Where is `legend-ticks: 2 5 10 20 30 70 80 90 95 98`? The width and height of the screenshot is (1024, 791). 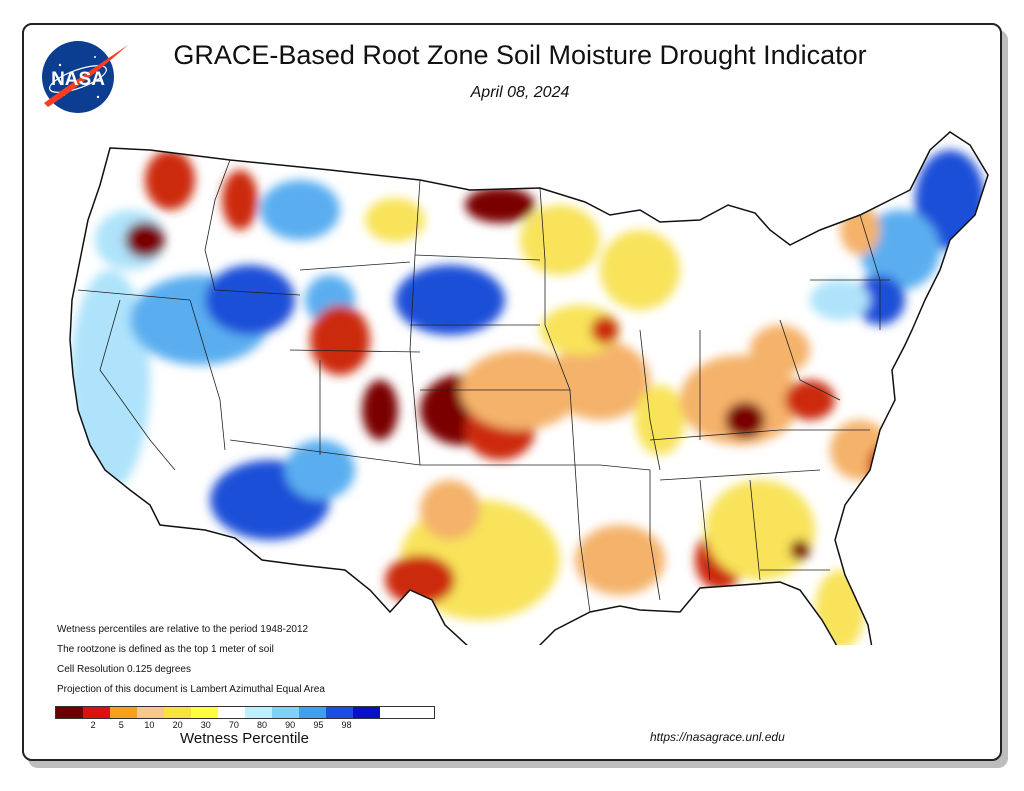
legend-ticks: 2 5 10 20 30 70 80 90 95 98 is located at coordinates (245, 726).